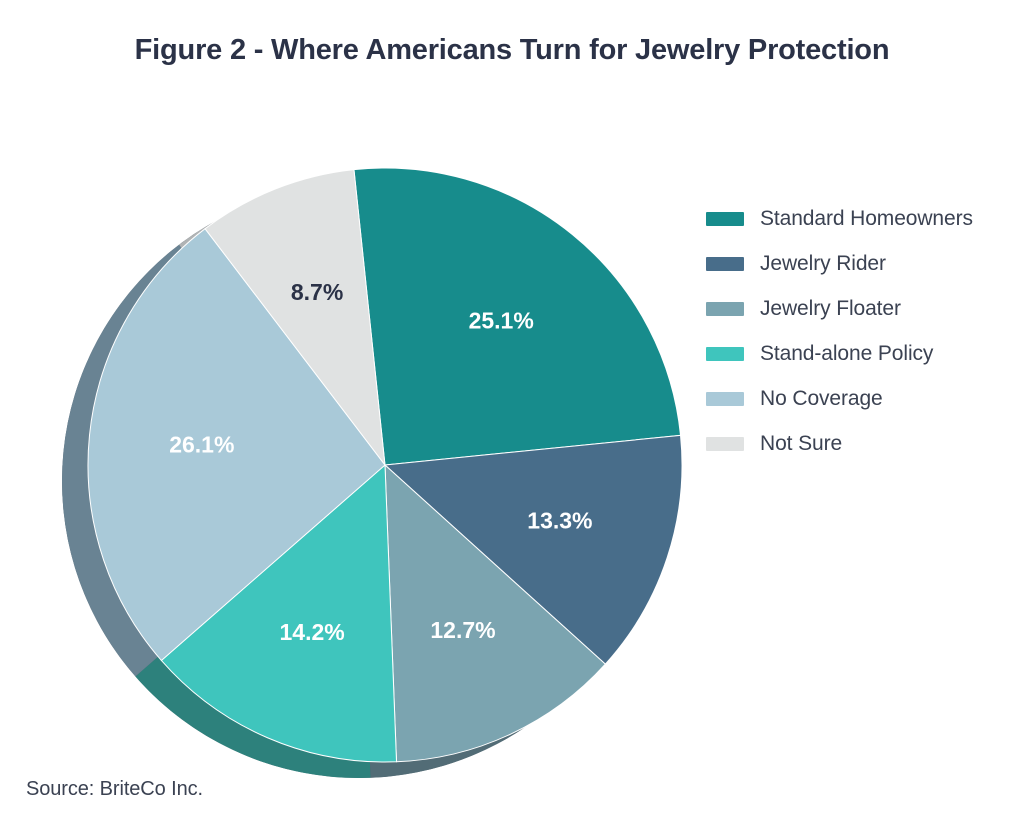  Describe the element at coordinates (114, 789) in the screenshot. I see `source-note: Source: BriteCo Inc.` at that location.